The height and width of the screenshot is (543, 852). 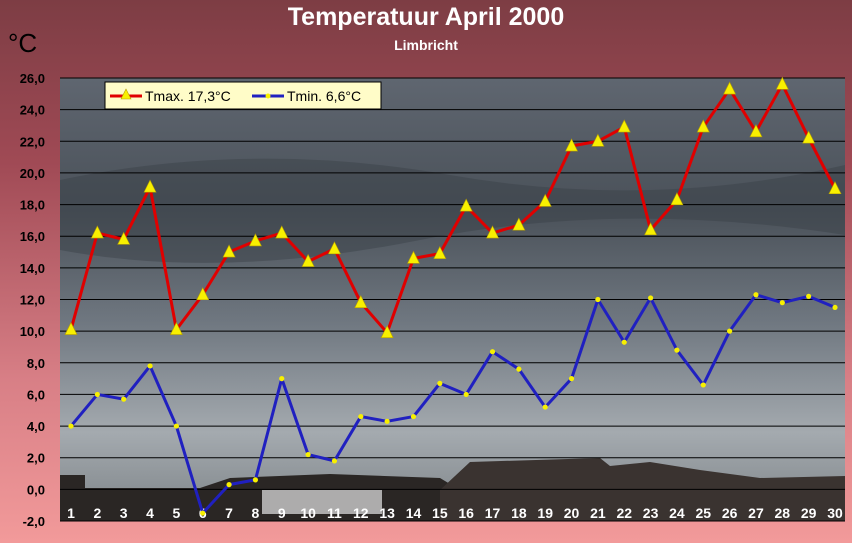 What do you see at coordinates (32, 205) in the screenshot?
I see `y-tick-label: 18,0` at bounding box center [32, 205].